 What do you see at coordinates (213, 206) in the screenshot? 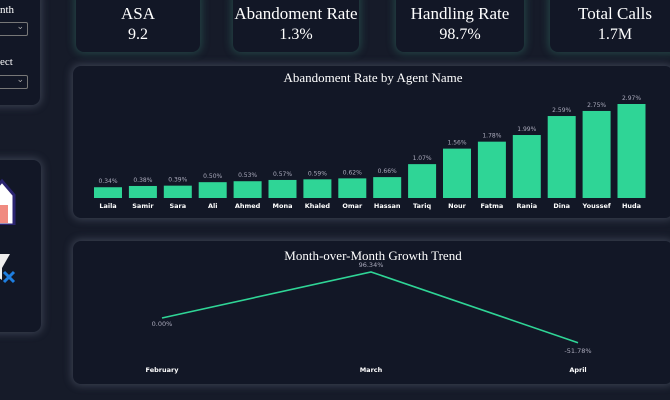
I see `x-tick-label: Ali` at bounding box center [213, 206].